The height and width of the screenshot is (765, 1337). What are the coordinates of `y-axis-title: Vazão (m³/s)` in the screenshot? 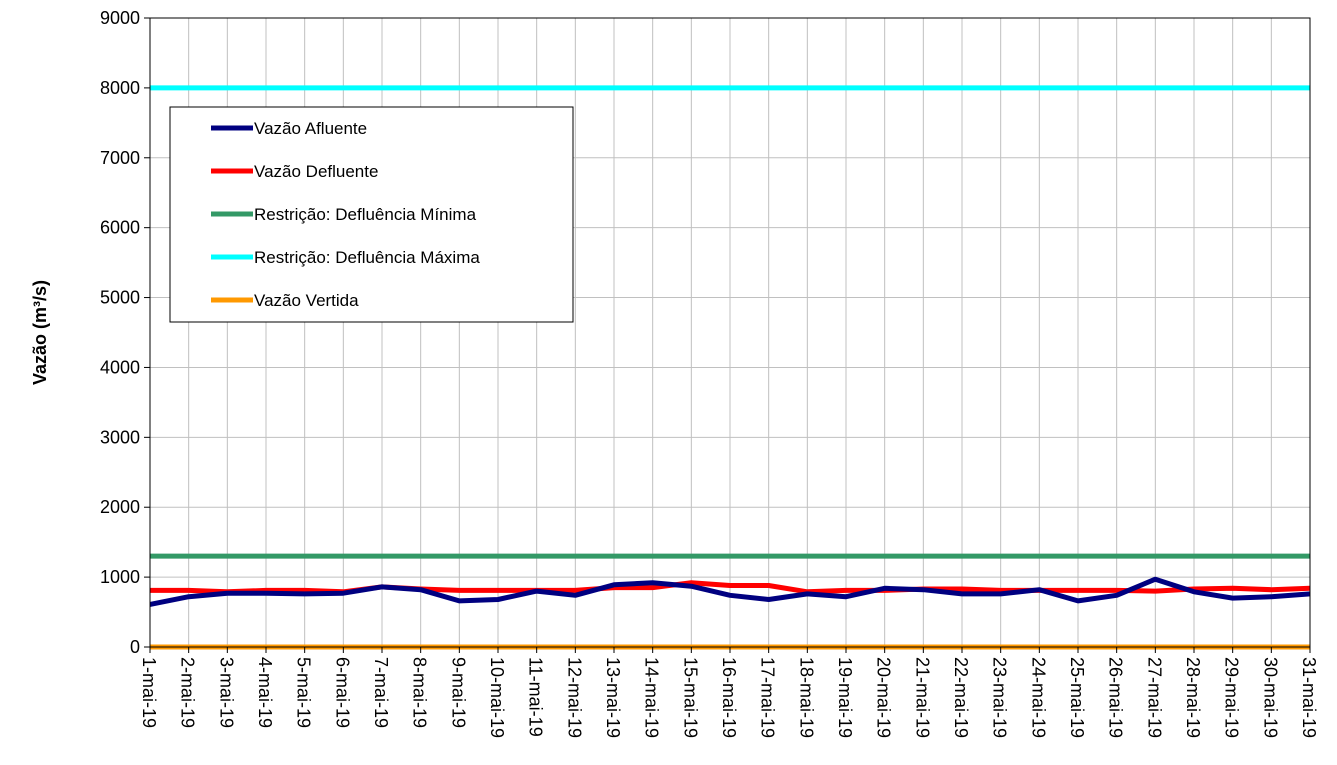 It's located at (40, 332).